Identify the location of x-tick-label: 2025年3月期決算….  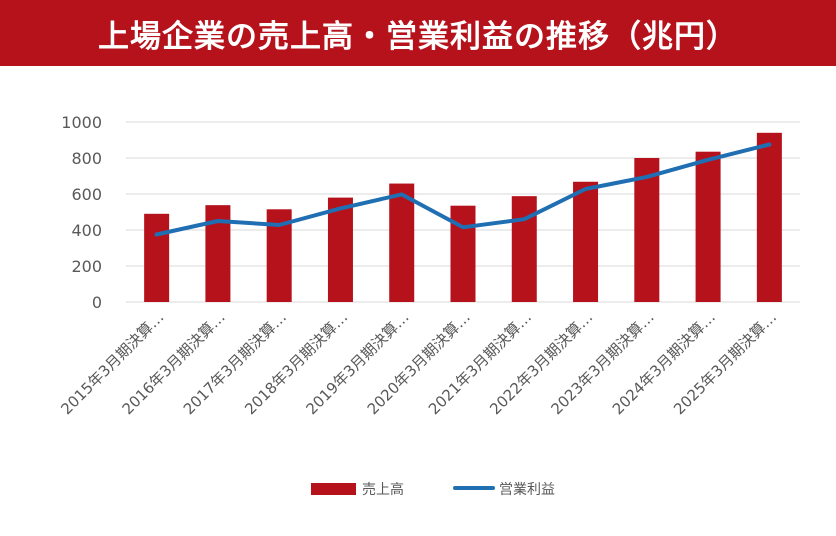
(725, 363).